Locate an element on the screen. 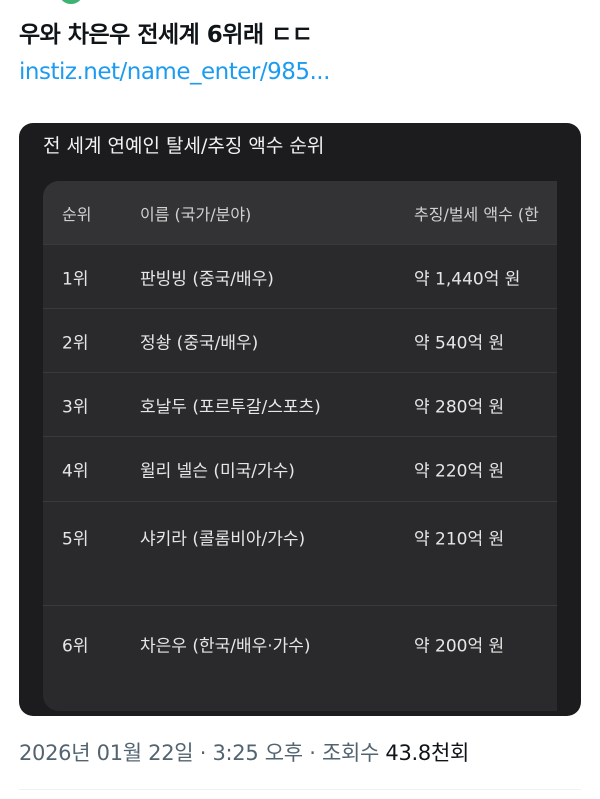 The width and height of the screenshot is (600, 799). tweet-body: 우와 차은우 전세계 6위래 ㄷㄷ is located at coordinates (166, 35).